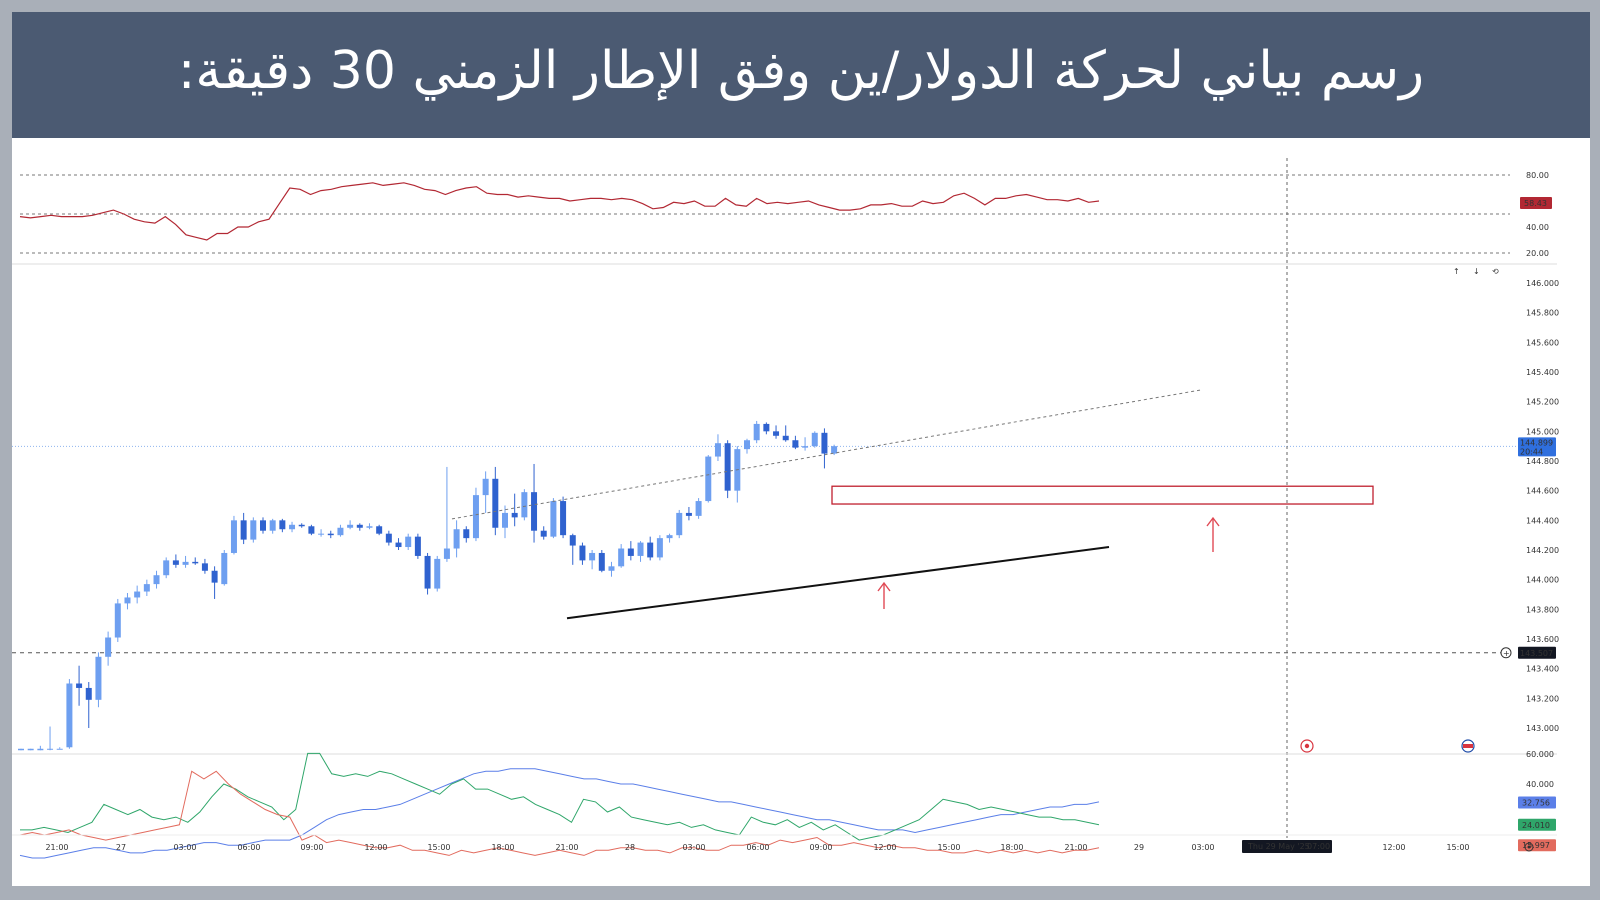 The width and height of the screenshot is (1600, 900). What do you see at coordinates (838, 583) in the screenshot?
I see `support-trendline` at bounding box center [838, 583].